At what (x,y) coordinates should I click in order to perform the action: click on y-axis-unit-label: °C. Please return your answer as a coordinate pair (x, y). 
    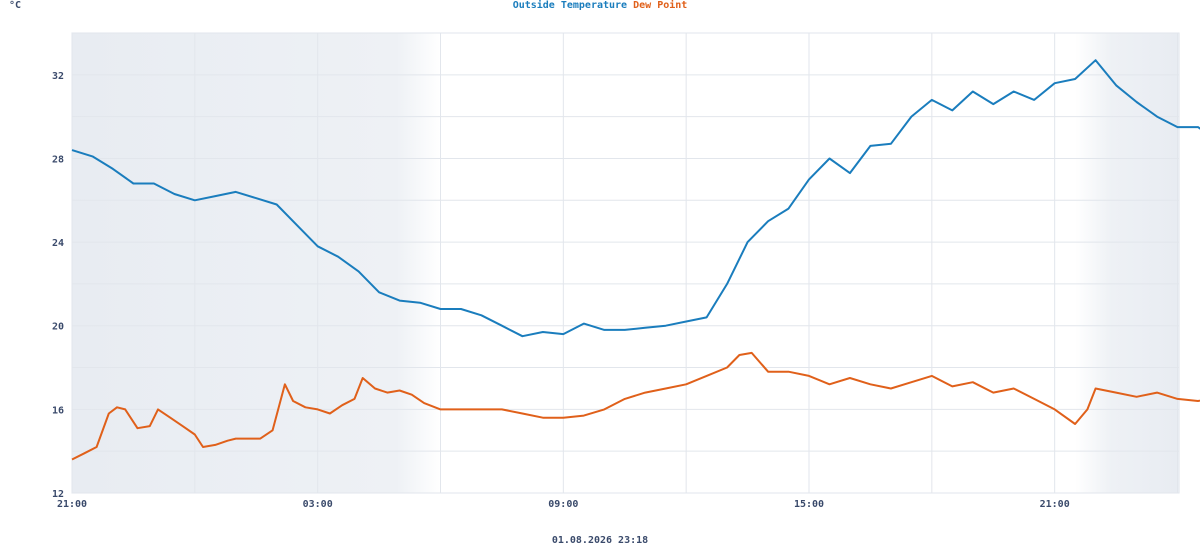
    Looking at the image, I should click on (15, 5).